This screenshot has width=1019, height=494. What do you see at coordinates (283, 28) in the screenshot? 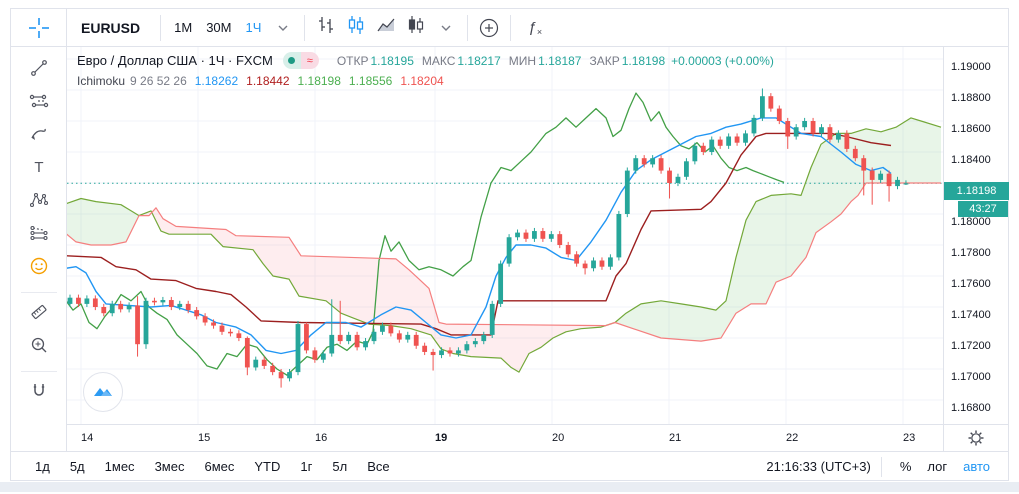
I see `timeframe-dropdown-button` at bounding box center [283, 28].